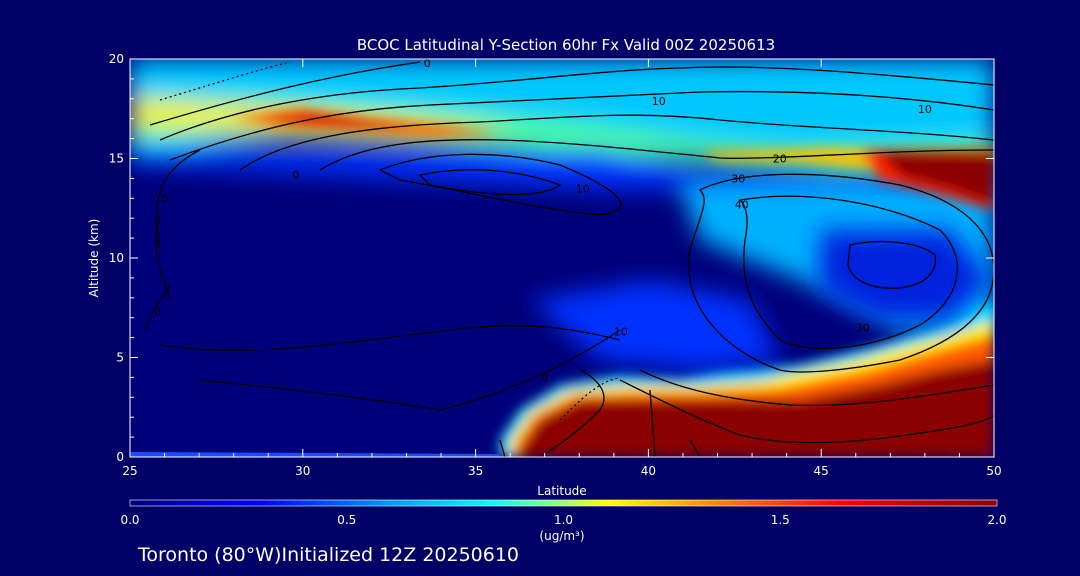  I want to click on x-tick-label: 30, so click(302, 471).